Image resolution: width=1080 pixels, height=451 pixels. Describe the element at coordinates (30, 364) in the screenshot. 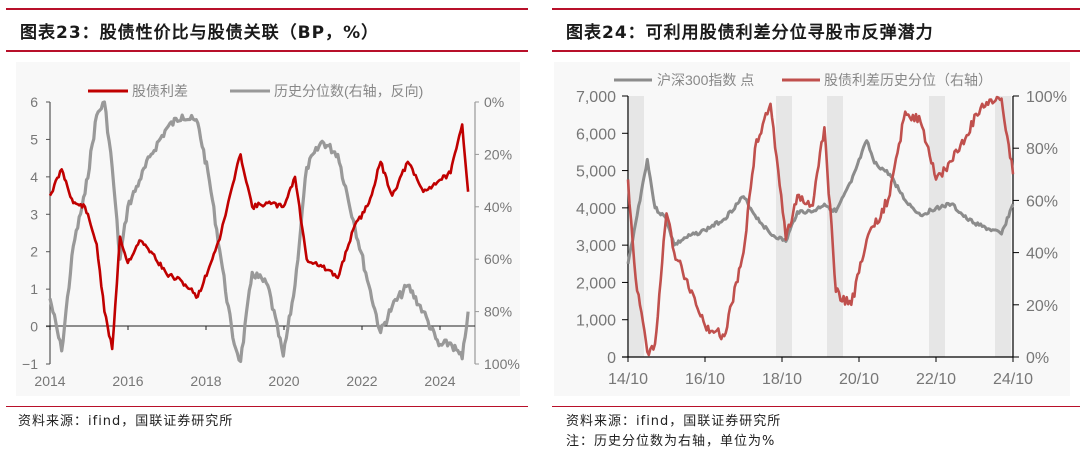

I see `svg-text: −1` at that location.